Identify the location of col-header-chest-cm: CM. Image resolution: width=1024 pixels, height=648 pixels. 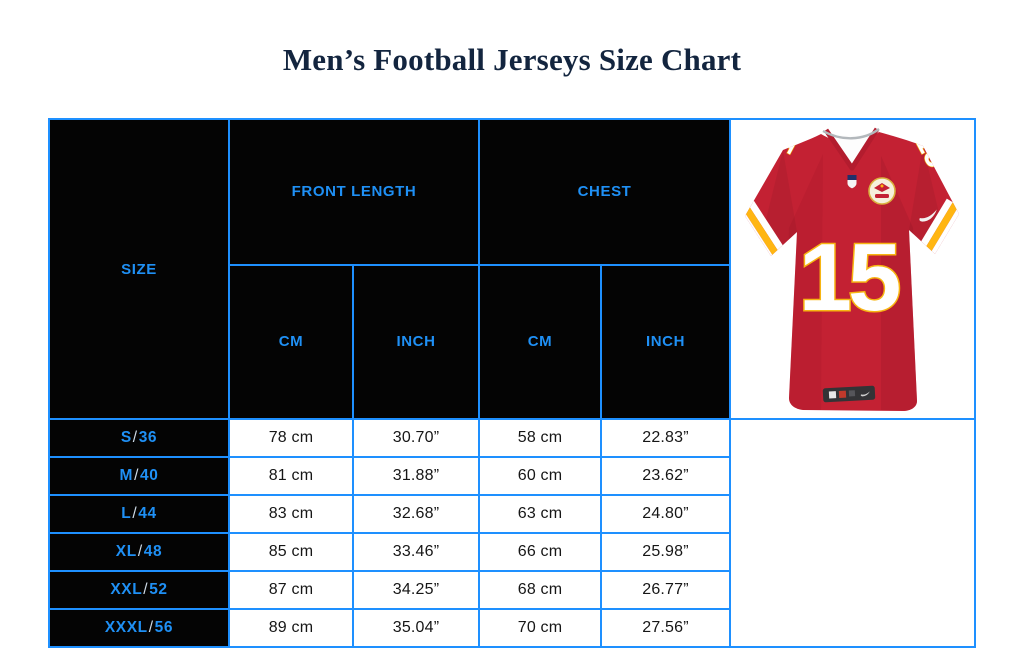
(540, 342).